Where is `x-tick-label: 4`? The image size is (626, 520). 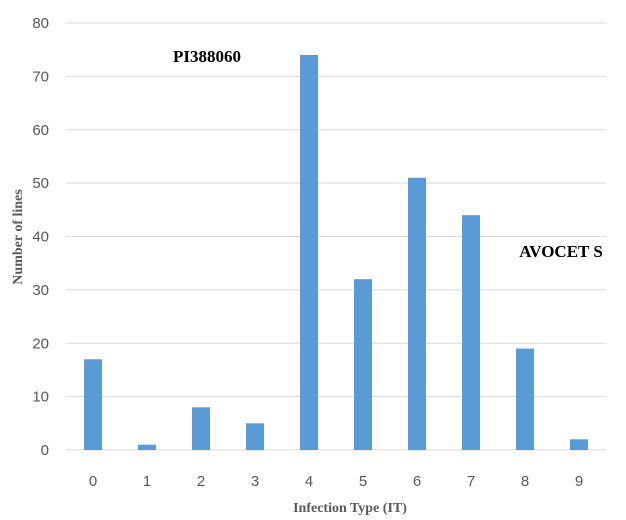
x-tick-label: 4 is located at coordinates (309, 481).